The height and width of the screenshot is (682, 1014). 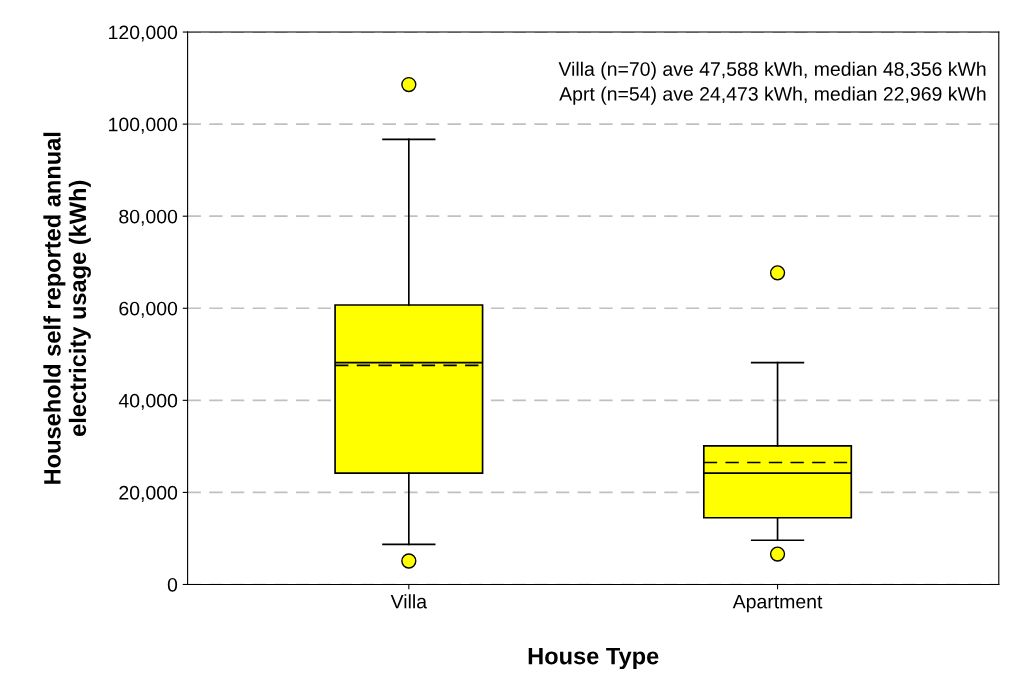 What do you see at coordinates (67, 308) in the screenshot?
I see `y-axis-title: Household self reported annual electricity usage (kWh)` at bounding box center [67, 308].